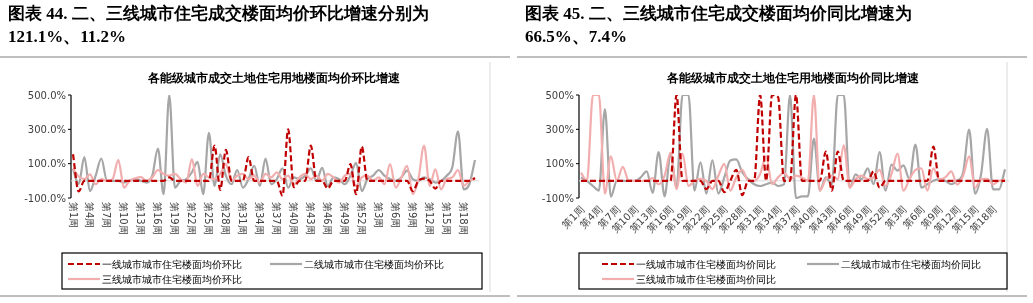 This screenshot has height=303, width=1033. What do you see at coordinates (559, 129) in the screenshot?
I see `y-tick-label: 300%` at bounding box center [559, 129].